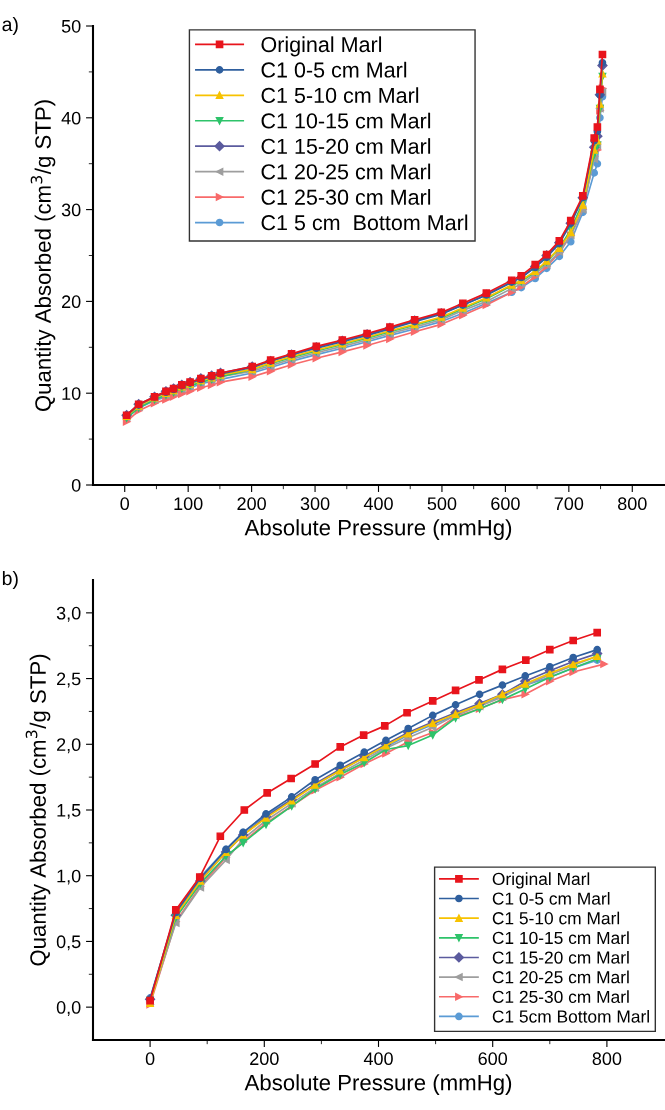 The image size is (665, 1110). Describe the element at coordinates (68, 1008) in the screenshot. I see `y-tick-label: 0,0` at that location.